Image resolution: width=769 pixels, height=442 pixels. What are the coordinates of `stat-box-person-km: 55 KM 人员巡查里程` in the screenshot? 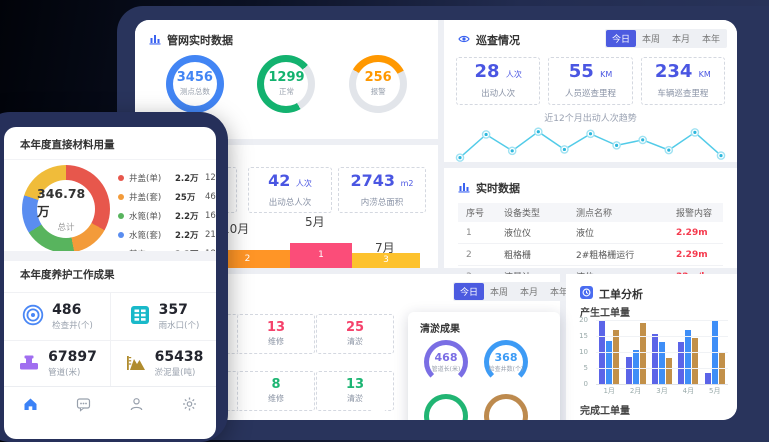 It's located at (590, 81).